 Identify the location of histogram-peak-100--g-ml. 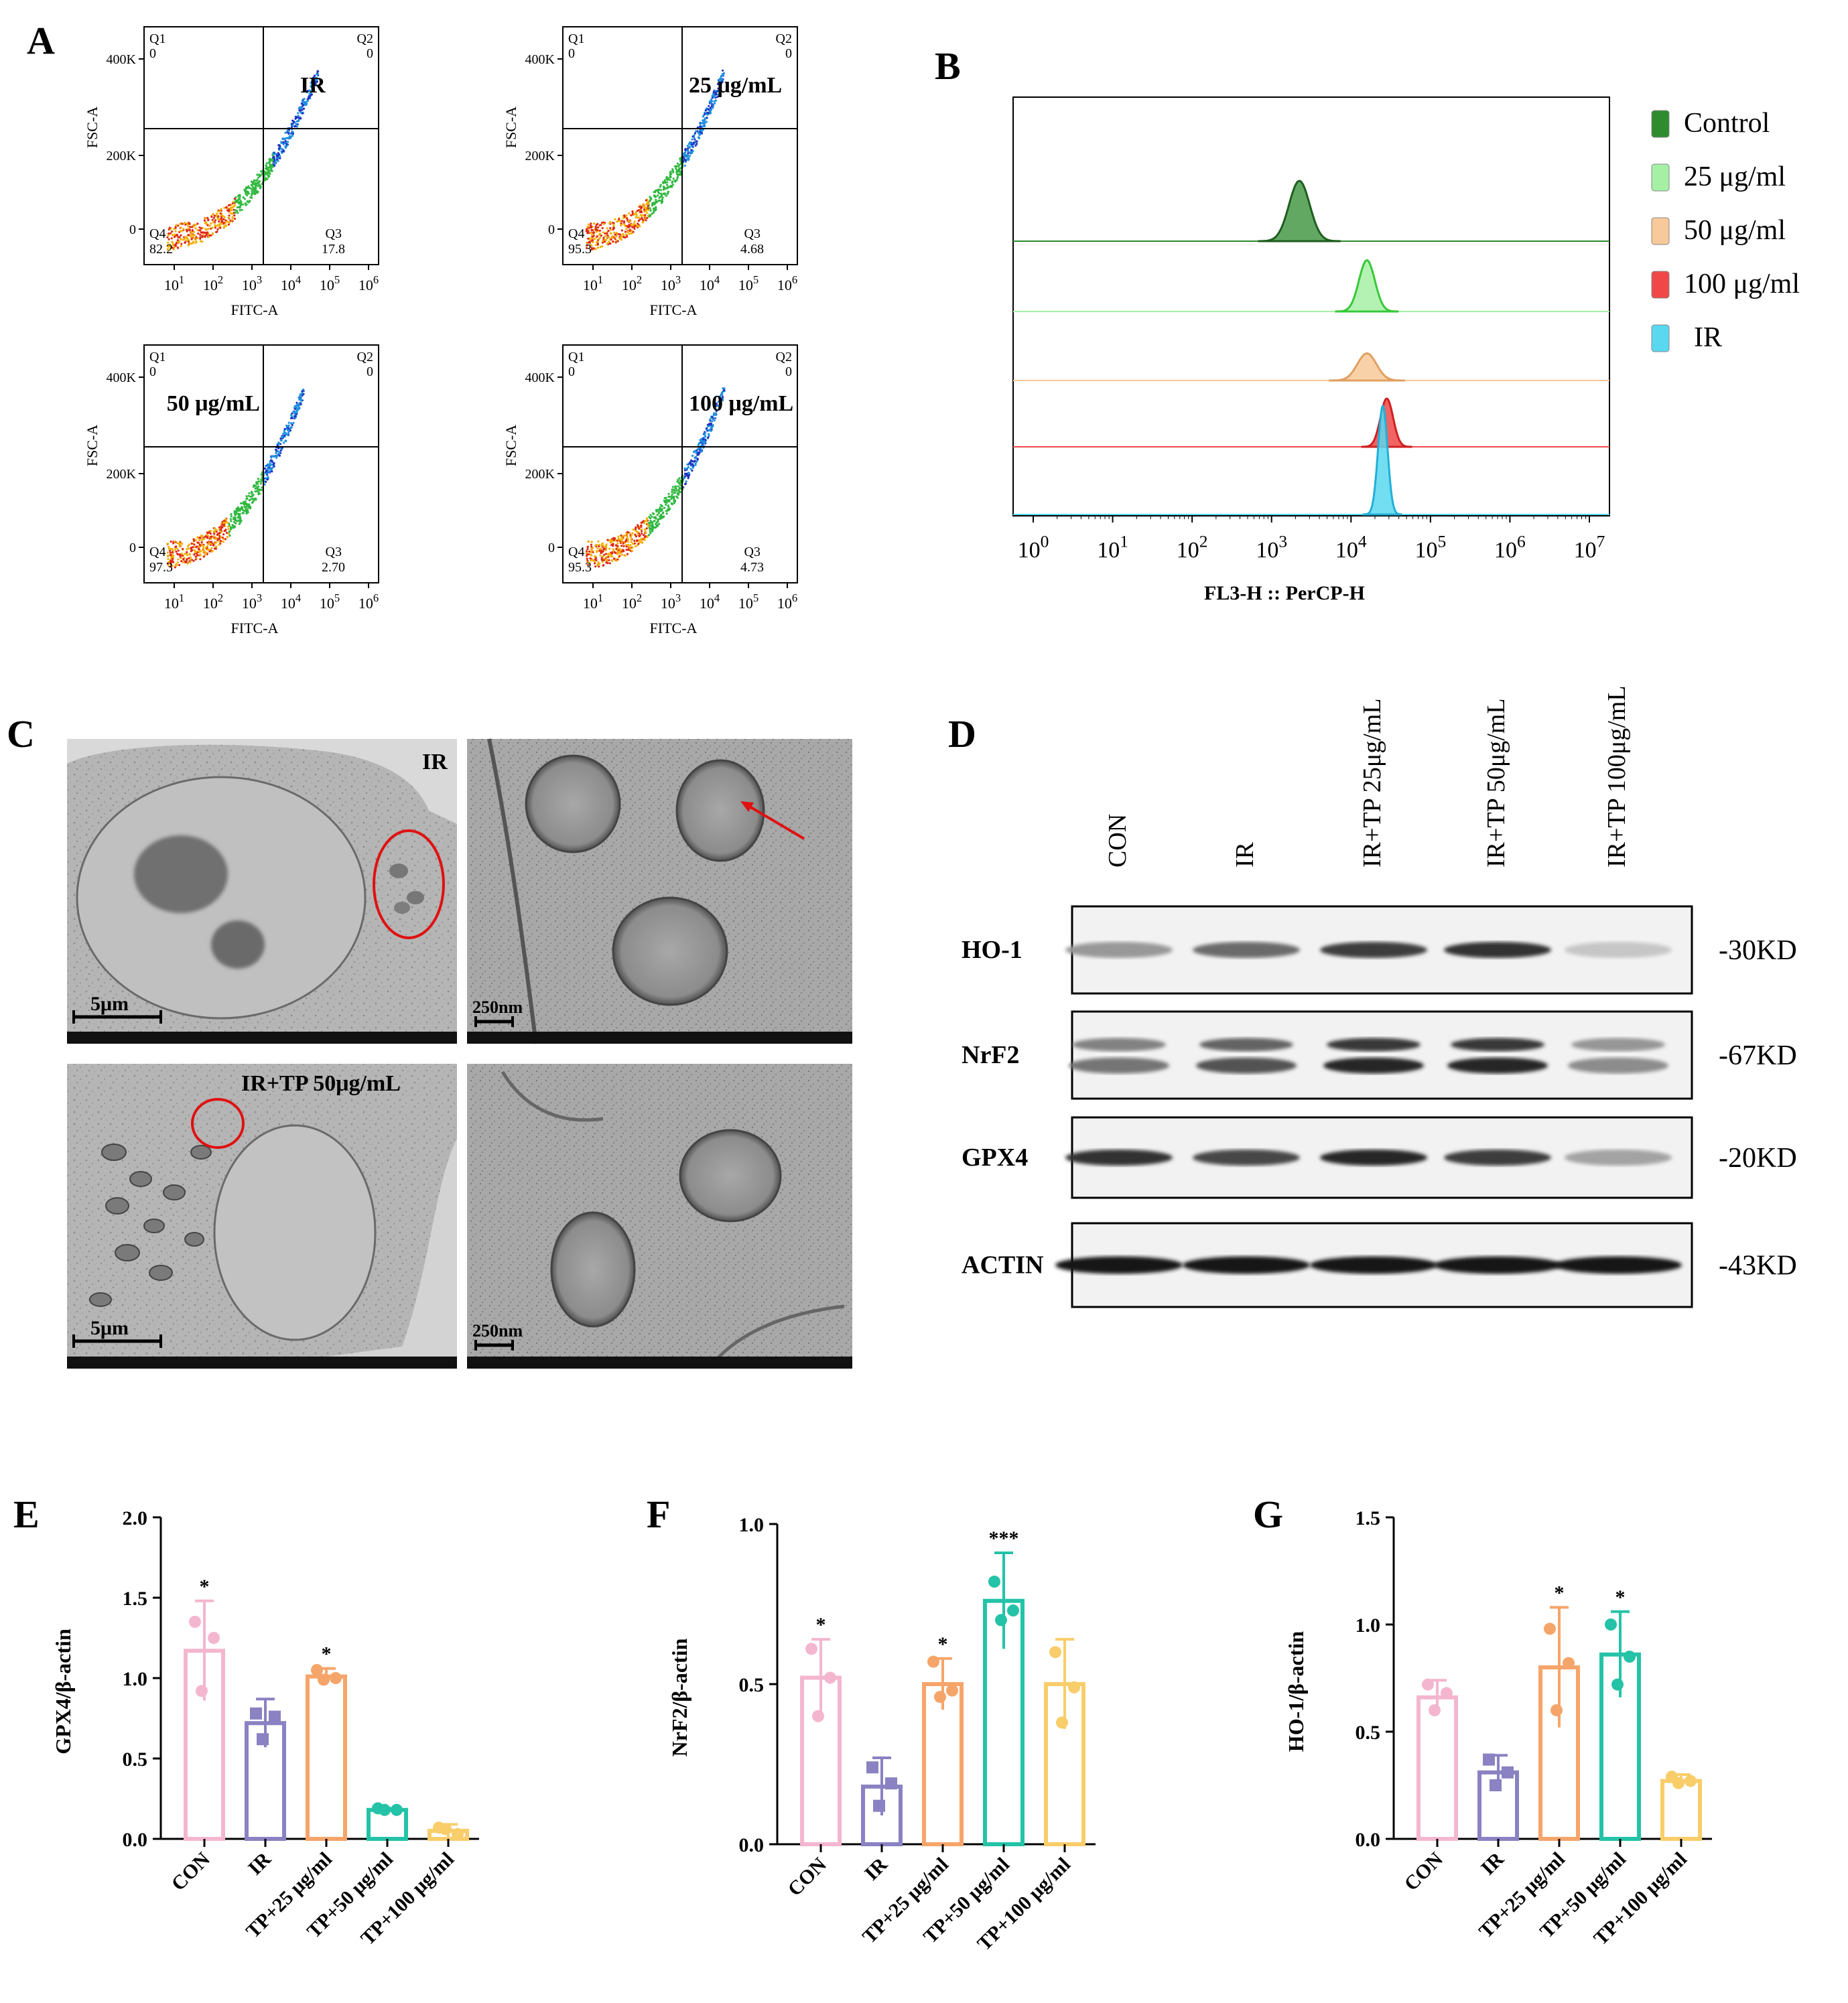
(1386, 422).